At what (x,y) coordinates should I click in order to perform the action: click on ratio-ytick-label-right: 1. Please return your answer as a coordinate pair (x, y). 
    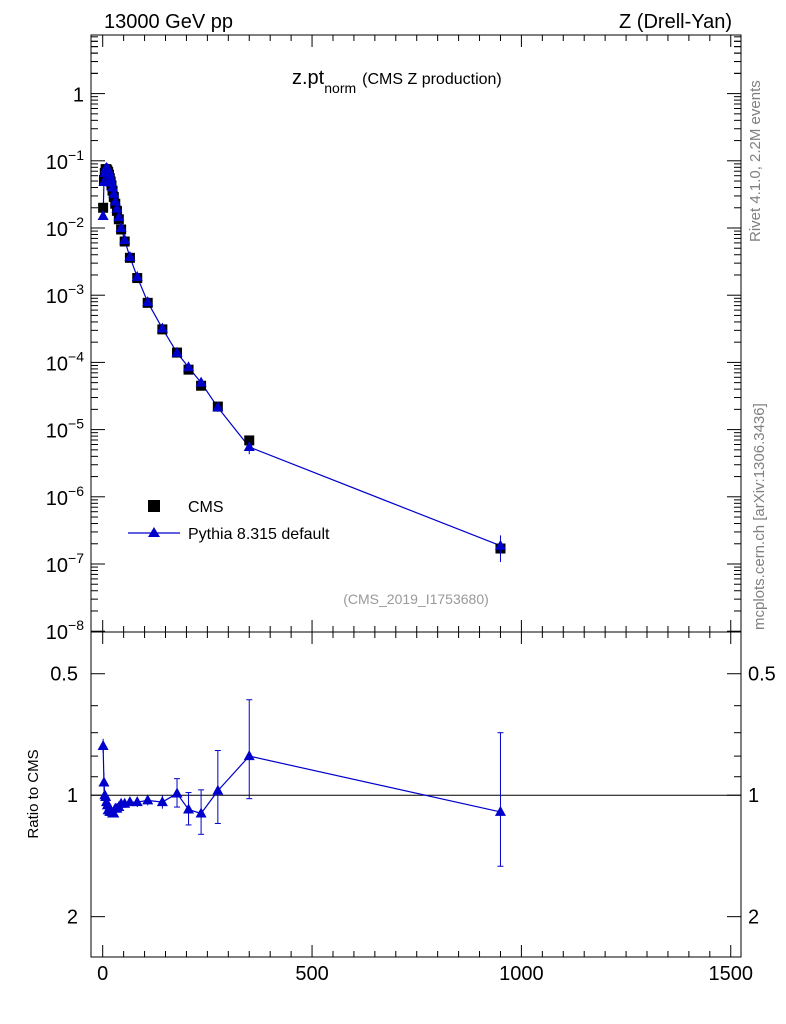
    Looking at the image, I should click on (753, 796).